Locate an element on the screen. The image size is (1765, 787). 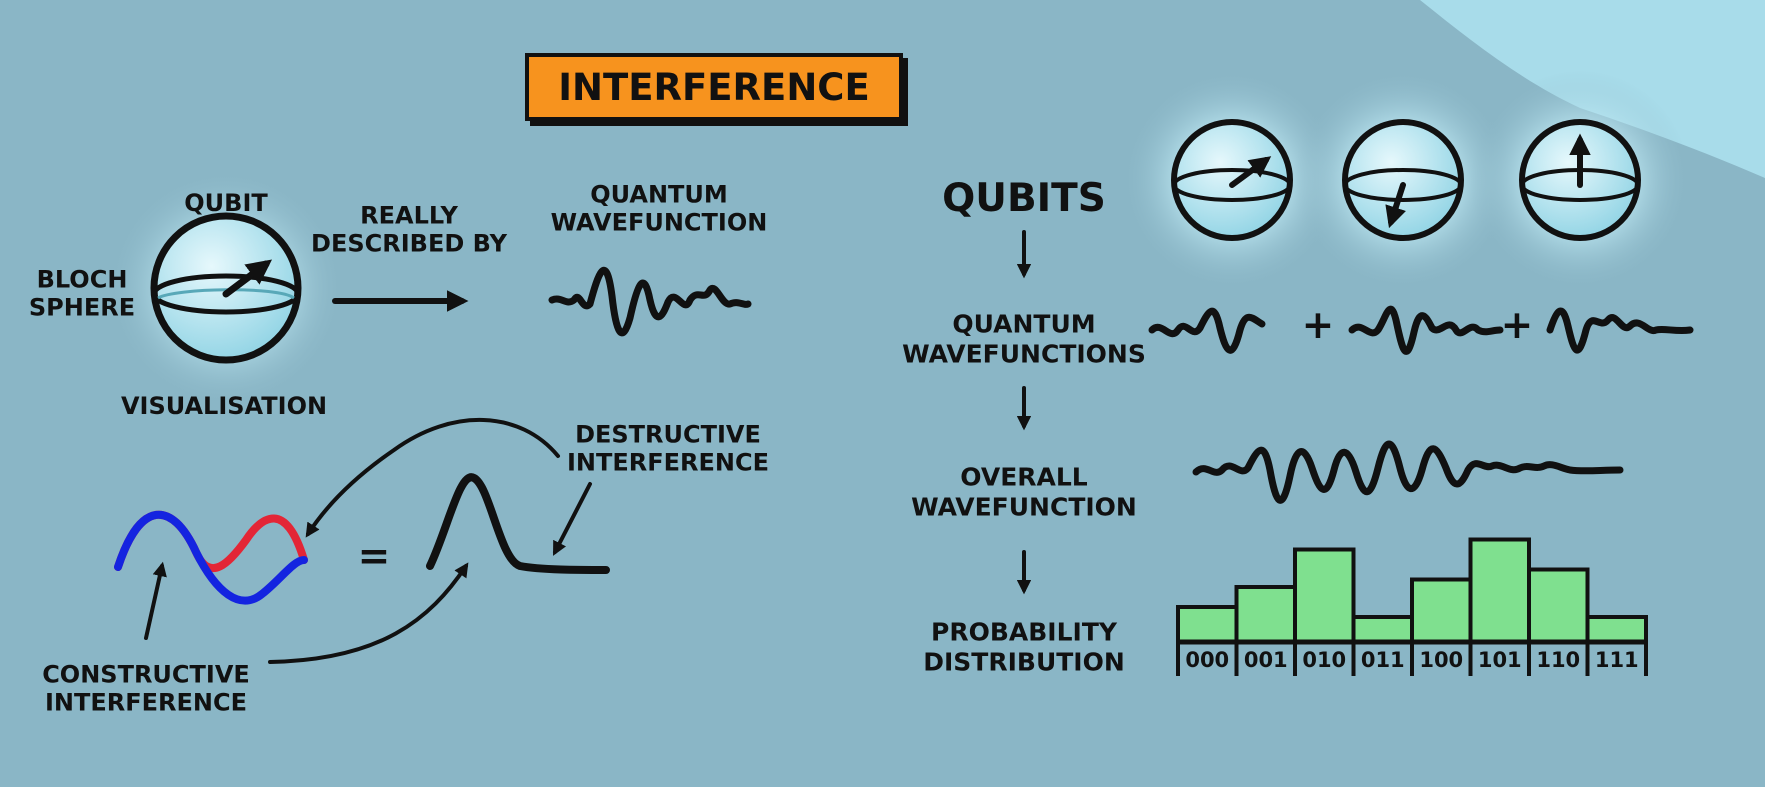
bloch-sphere-label: BLOCH SPHERE is located at coordinates (82, 293).